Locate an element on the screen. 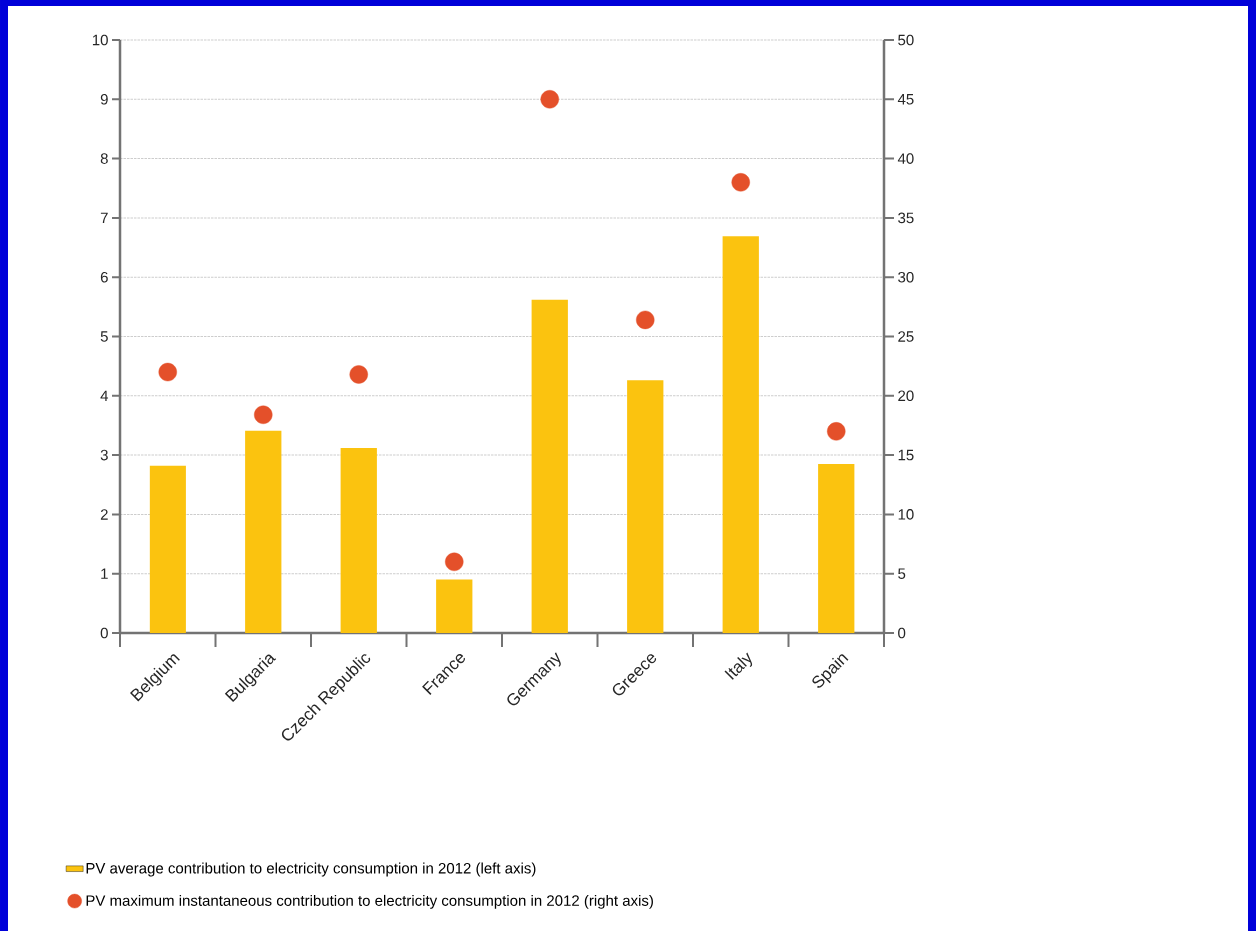  y2-tick-label: 25 is located at coordinates (906, 336).